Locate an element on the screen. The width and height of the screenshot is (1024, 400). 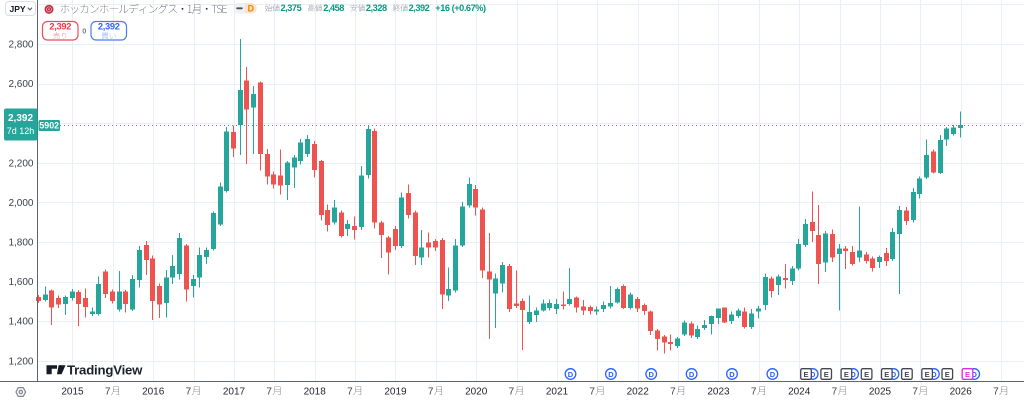
svg-text: 2024 is located at coordinates (799, 392).